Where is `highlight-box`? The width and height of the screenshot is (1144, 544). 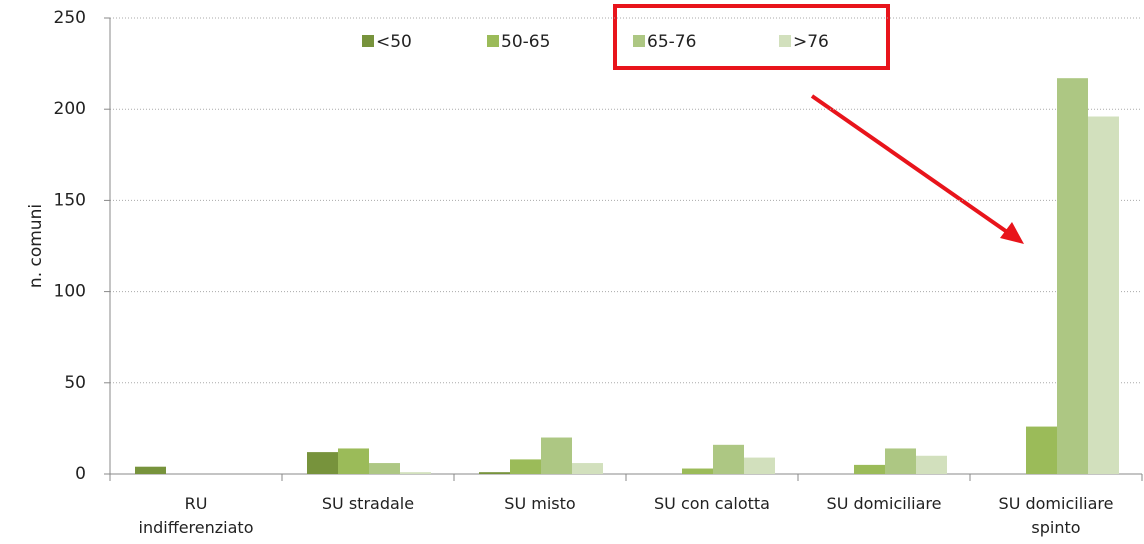
highlight-box is located at coordinates (751, 37).